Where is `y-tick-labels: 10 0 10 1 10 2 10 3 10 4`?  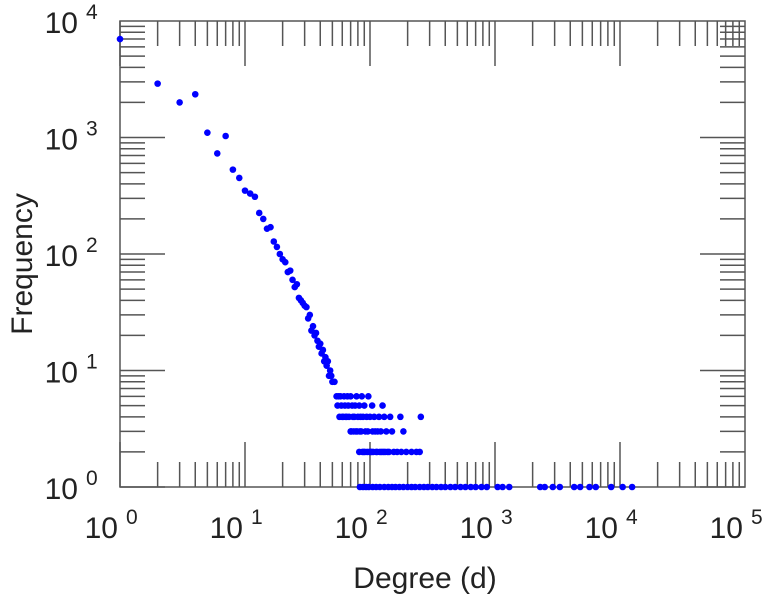 y-tick-labels: 10 0 10 1 10 2 10 3 10 4 is located at coordinates (71, 253).